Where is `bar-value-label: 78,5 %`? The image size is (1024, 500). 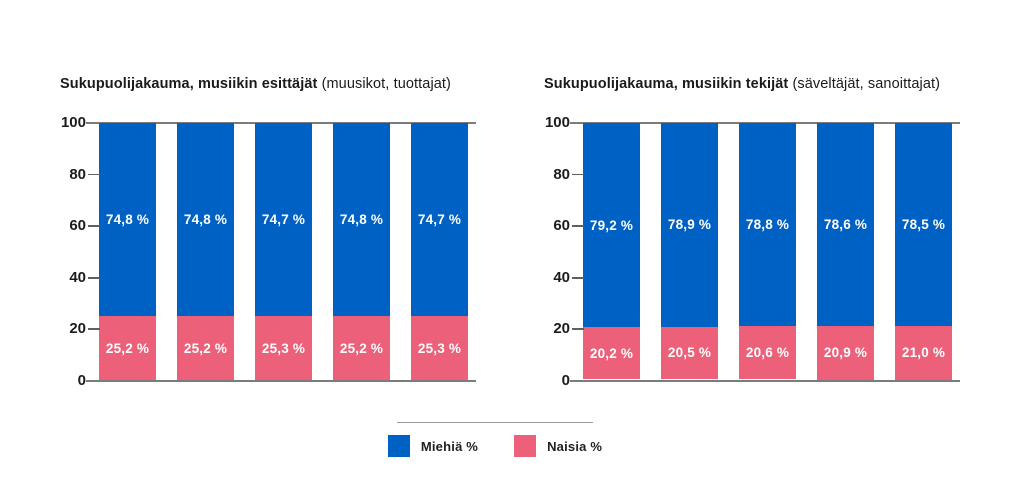 bar-value-label: 78,5 % is located at coordinates (923, 224).